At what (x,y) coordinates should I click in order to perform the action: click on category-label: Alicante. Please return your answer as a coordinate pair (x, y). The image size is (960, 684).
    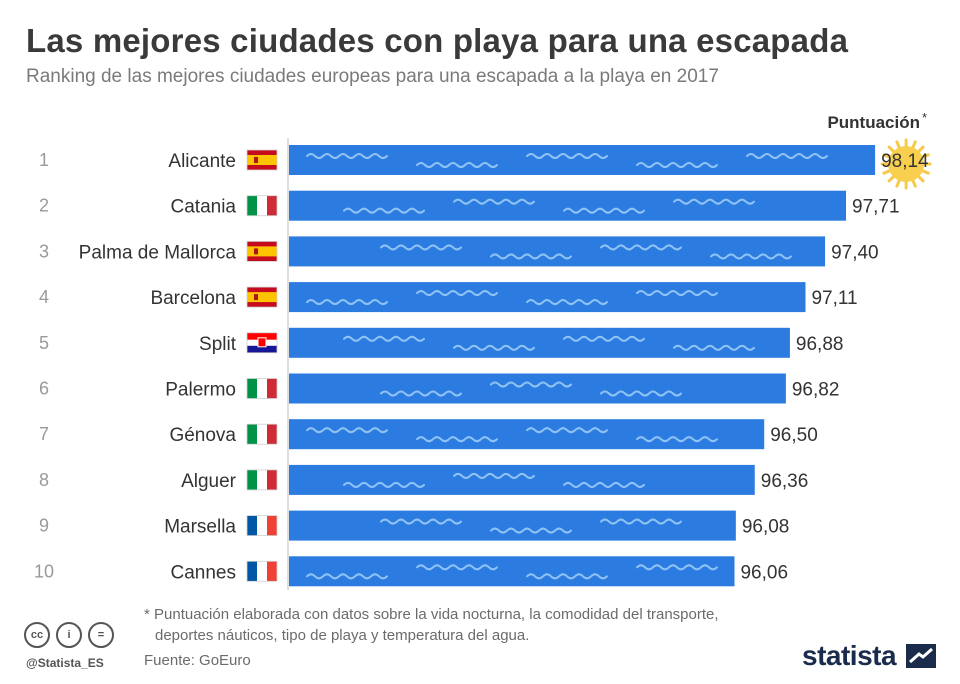
    Looking at the image, I should click on (202, 161).